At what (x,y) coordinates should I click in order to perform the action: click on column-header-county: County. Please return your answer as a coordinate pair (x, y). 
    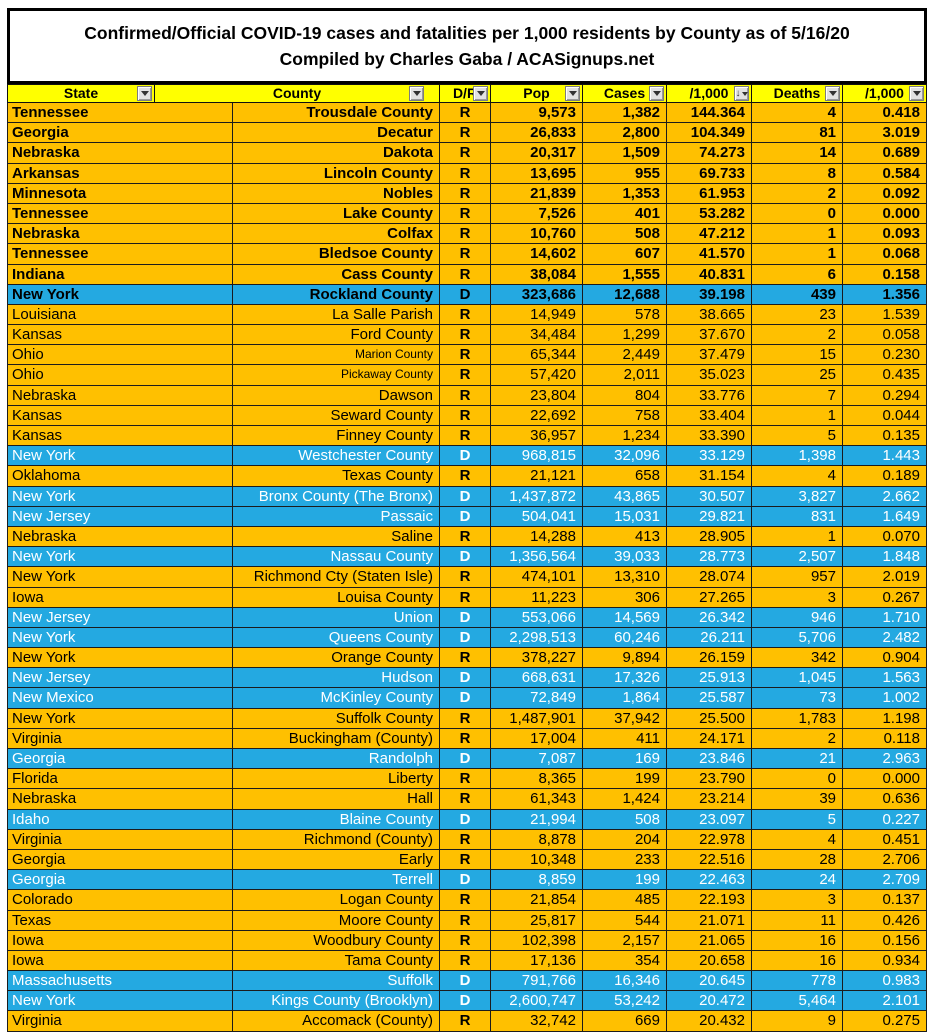
    Looking at the image, I should click on (297, 93).